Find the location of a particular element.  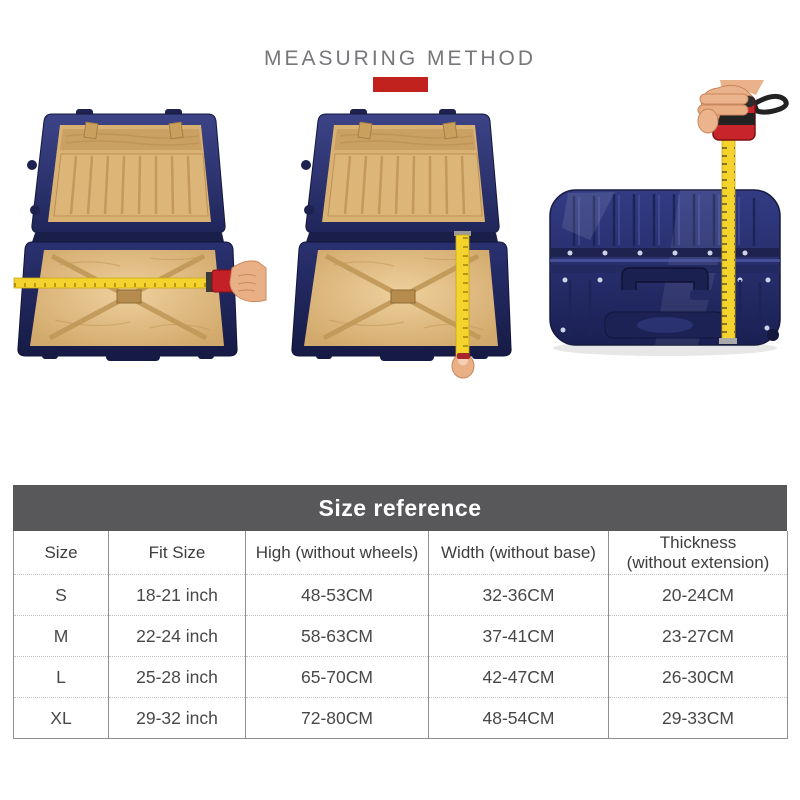

table-cell: 29-32 inch is located at coordinates (177, 718).